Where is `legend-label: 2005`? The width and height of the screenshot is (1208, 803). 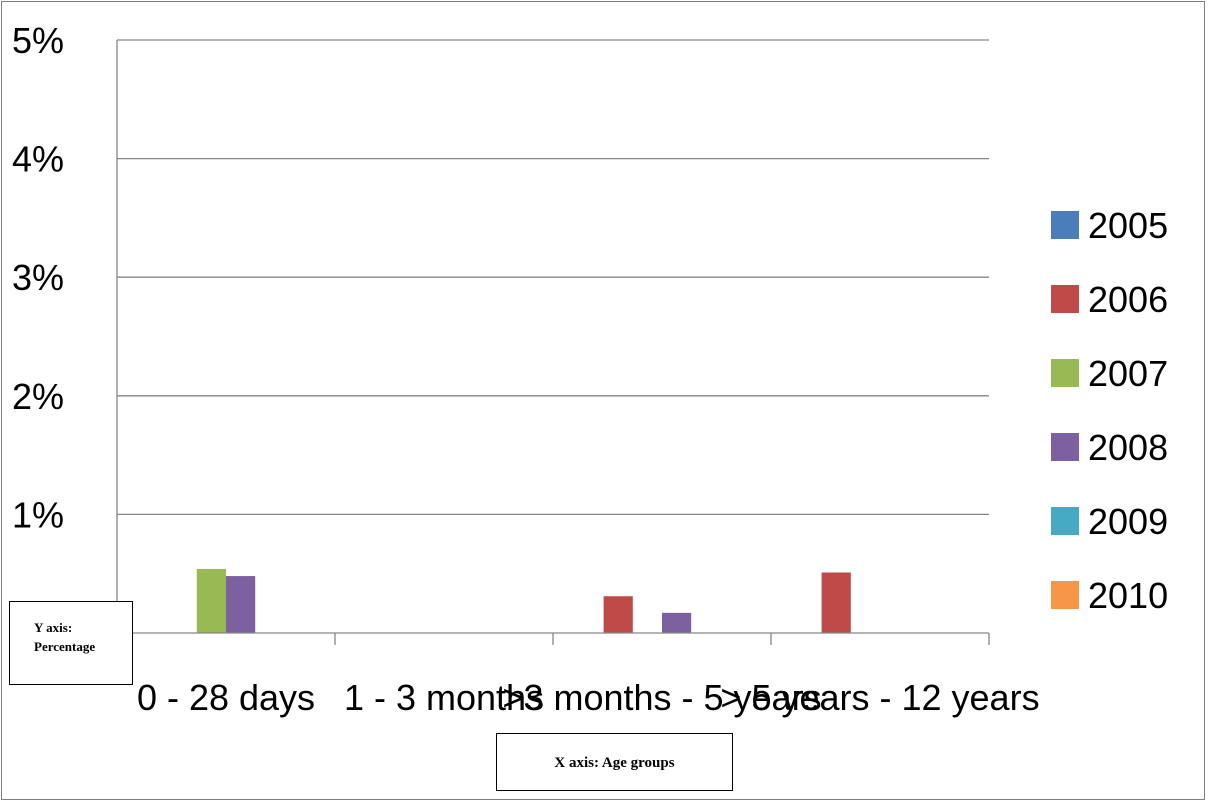 legend-label: 2005 is located at coordinates (1128, 225).